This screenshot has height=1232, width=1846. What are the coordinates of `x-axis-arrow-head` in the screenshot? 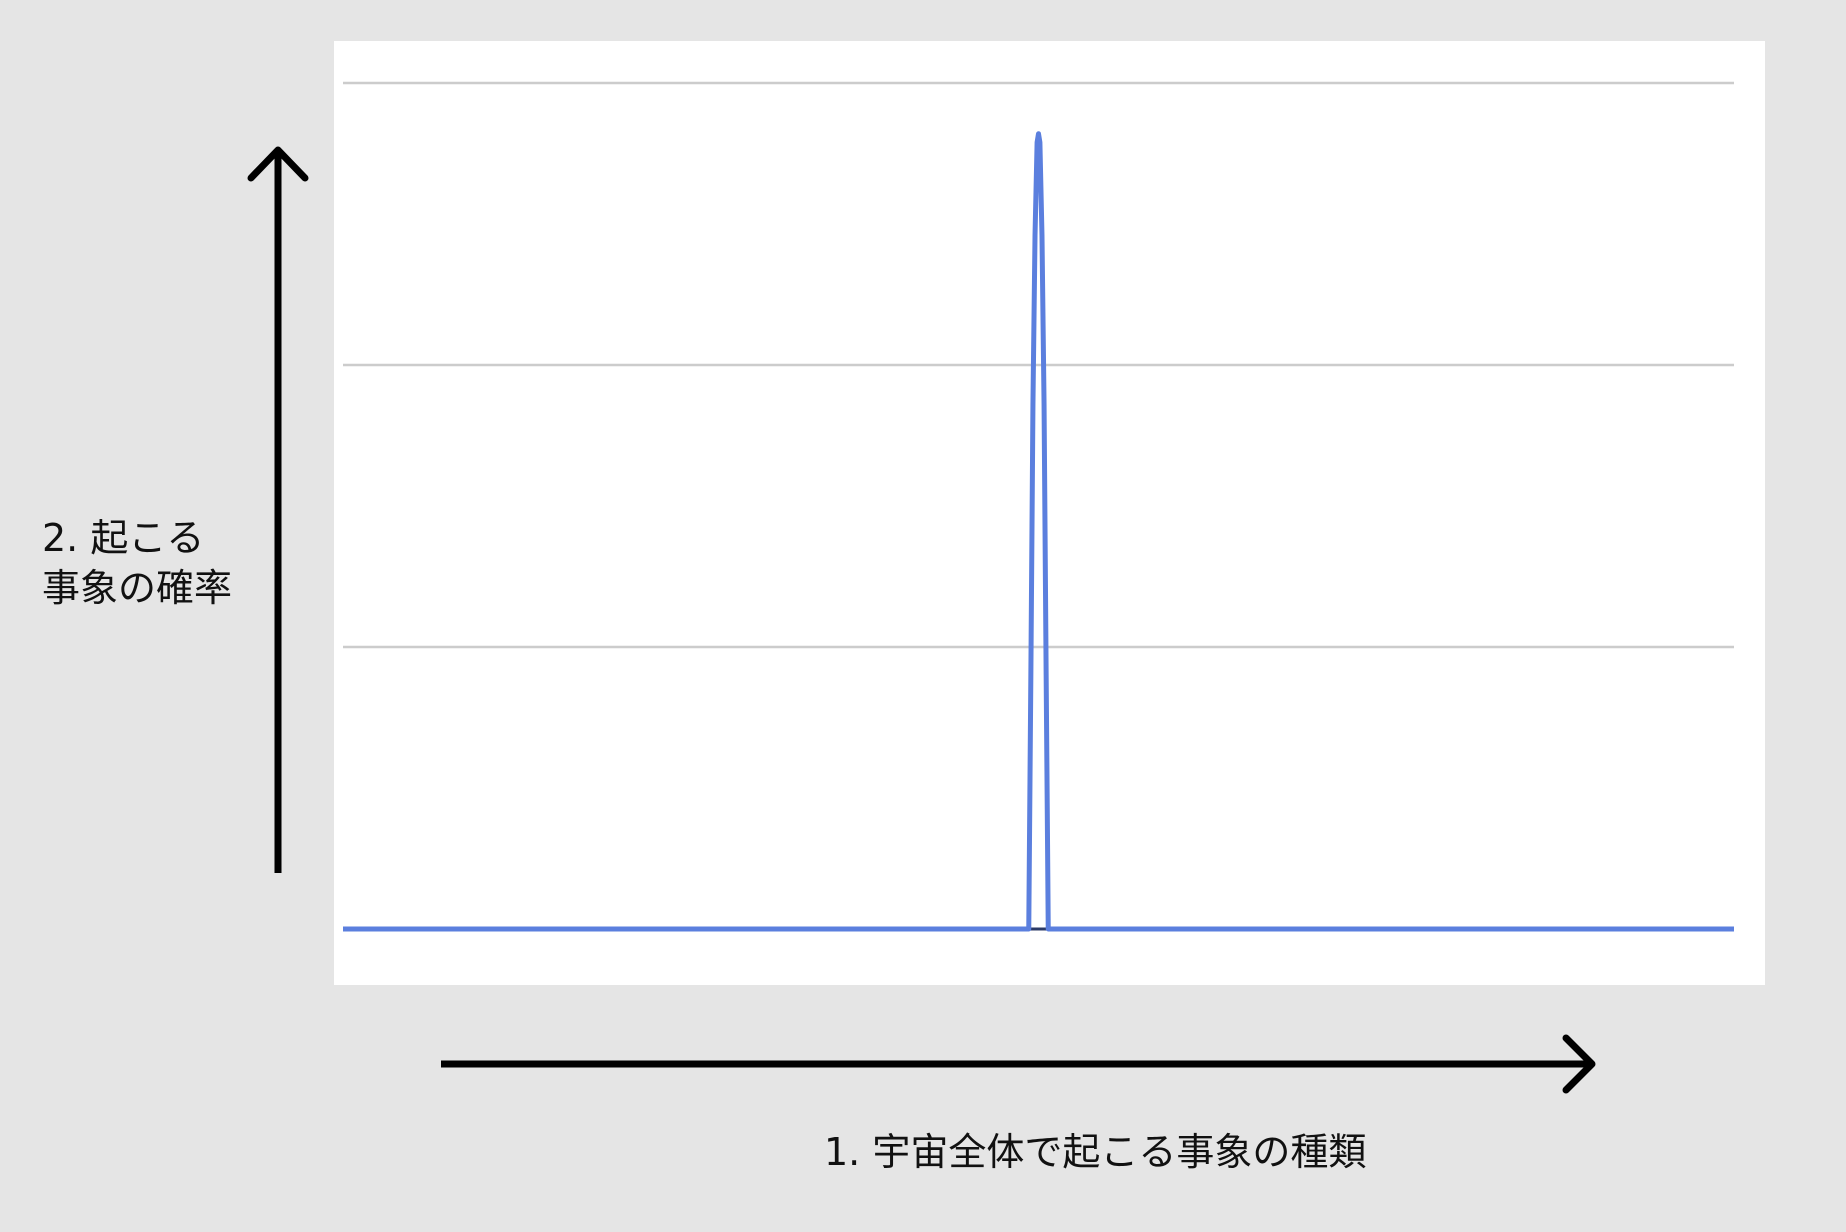 It's located at (1579, 1064).